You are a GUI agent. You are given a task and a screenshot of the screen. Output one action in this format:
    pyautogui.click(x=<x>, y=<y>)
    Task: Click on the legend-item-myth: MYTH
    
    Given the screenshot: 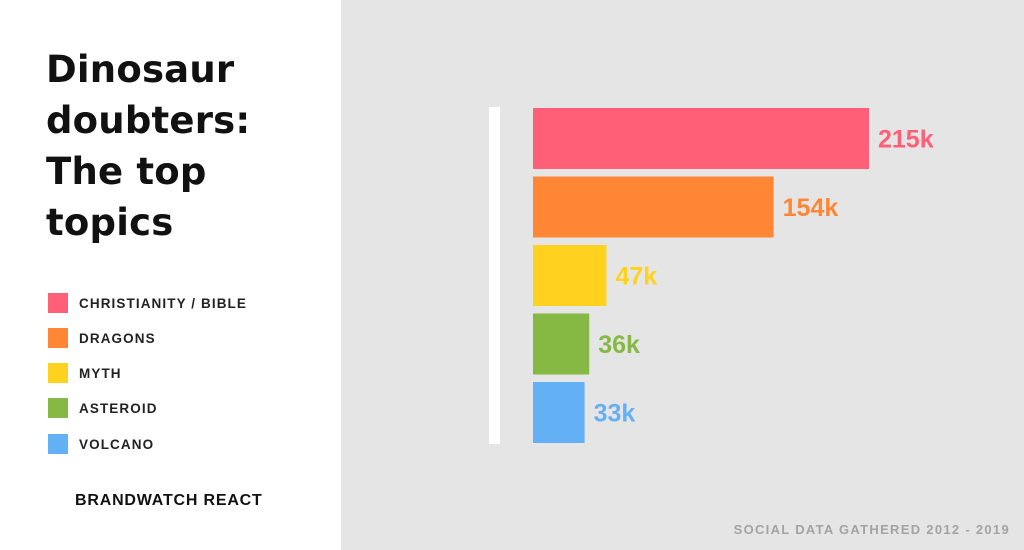 What is the action you would take?
    pyautogui.click(x=85, y=373)
    